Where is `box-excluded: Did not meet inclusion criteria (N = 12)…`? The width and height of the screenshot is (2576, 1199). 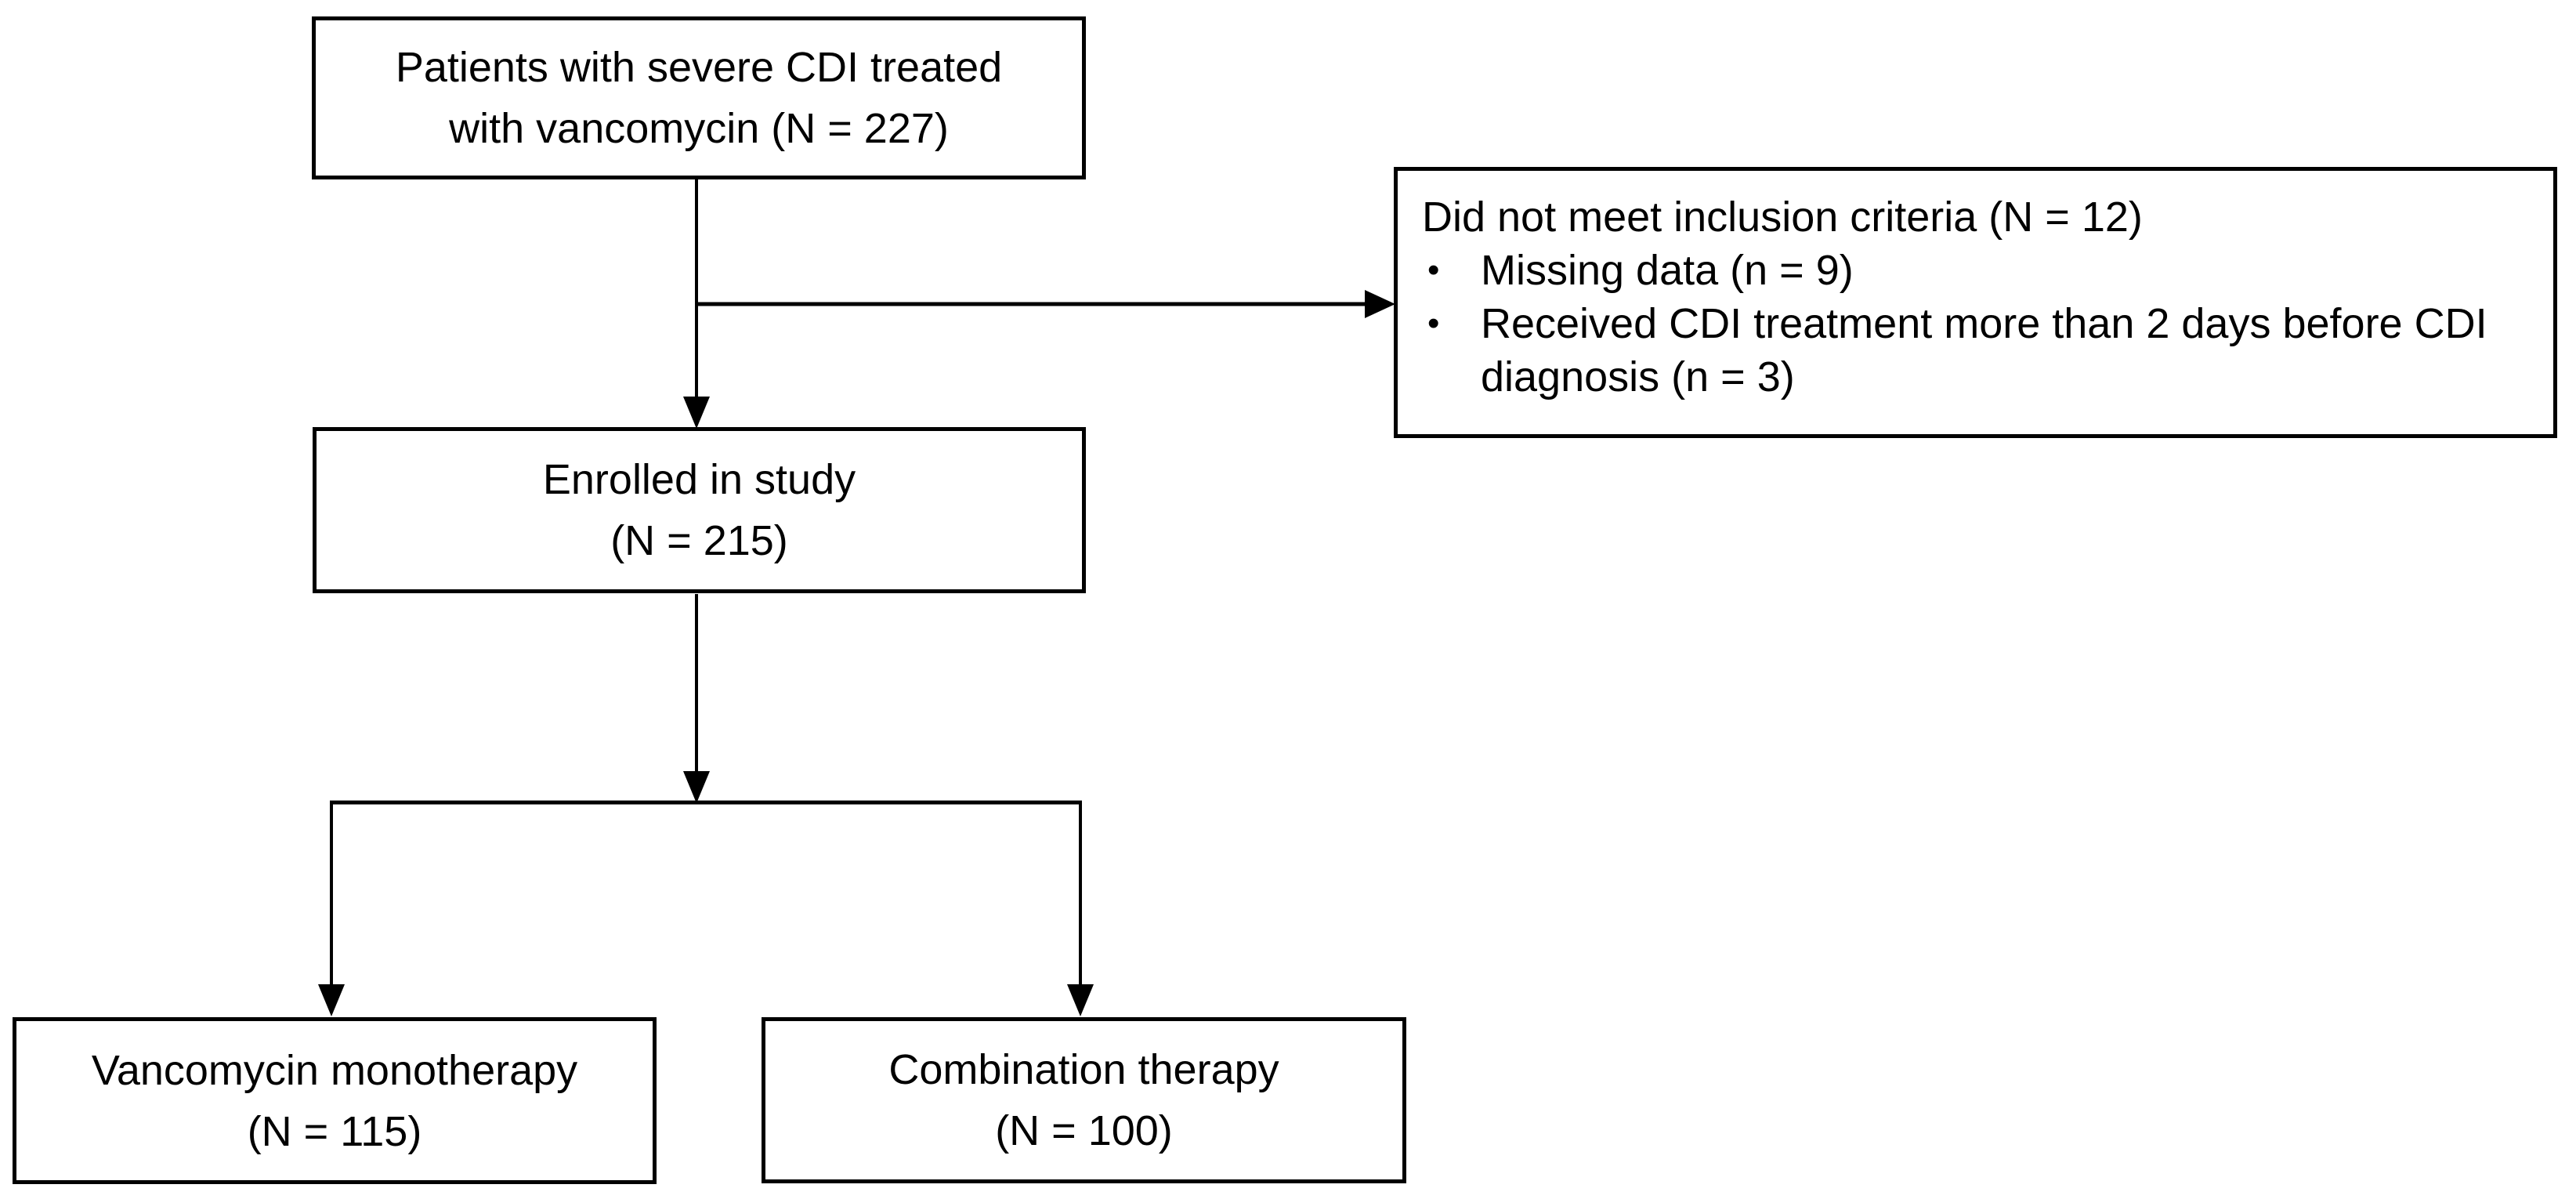
box-excluded: Did not meet inclusion criteria (N = 12)… is located at coordinates (1976, 302).